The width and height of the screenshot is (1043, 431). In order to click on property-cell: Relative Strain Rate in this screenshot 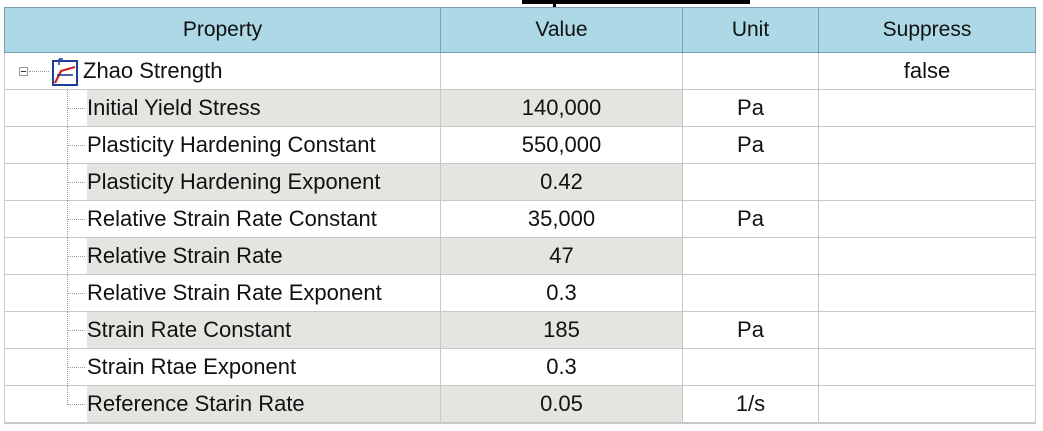, I will do `click(222, 256)`.